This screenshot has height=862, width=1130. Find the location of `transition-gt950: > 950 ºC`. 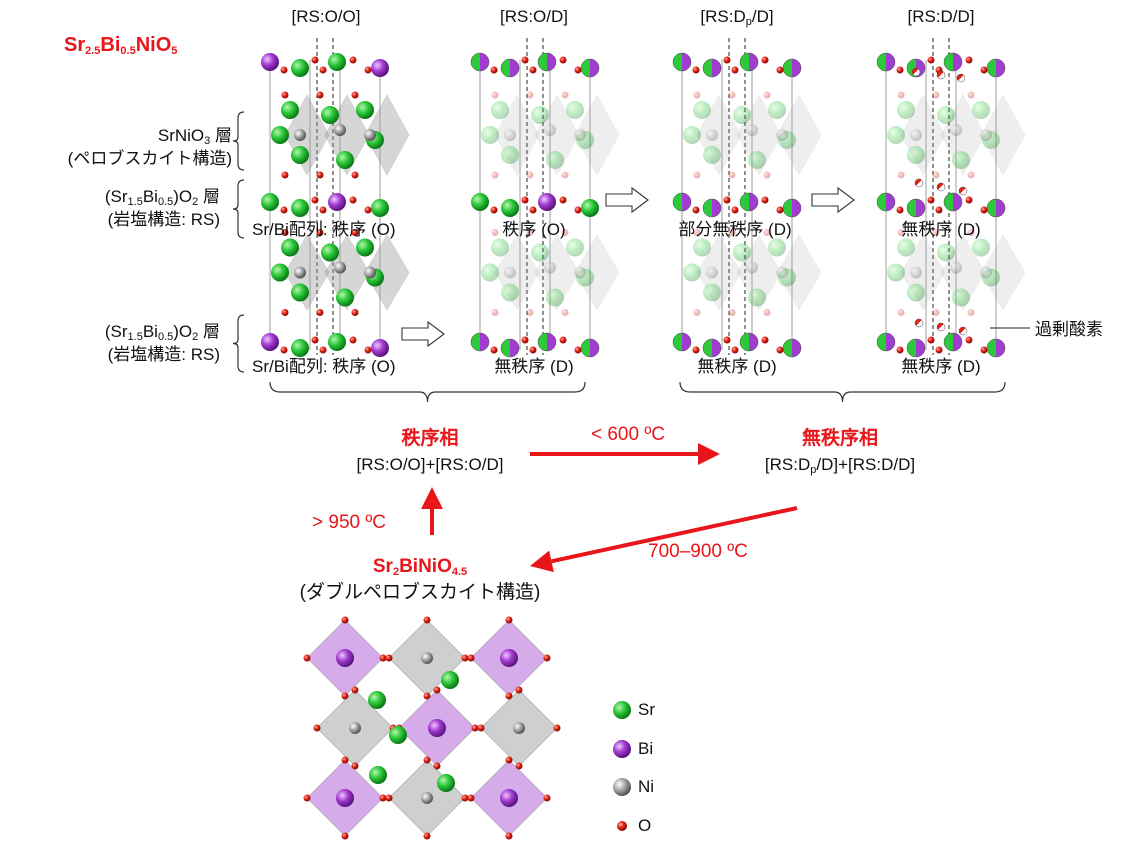

transition-gt950: > 950 ºC is located at coordinates (349, 522).